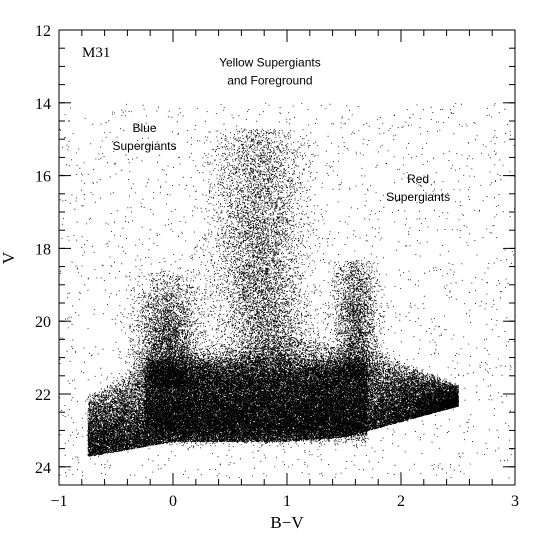 This screenshot has height=545, width=545. Describe the element at coordinates (43, 104) in the screenshot. I see `y-tick-label: 14` at that location.